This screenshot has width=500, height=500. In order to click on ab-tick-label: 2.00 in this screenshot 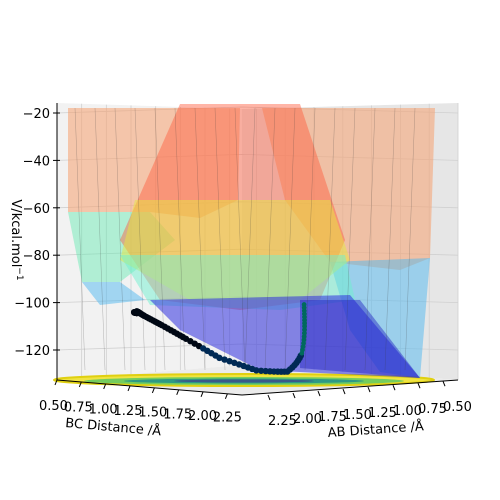, I will do `click(307, 419)`.